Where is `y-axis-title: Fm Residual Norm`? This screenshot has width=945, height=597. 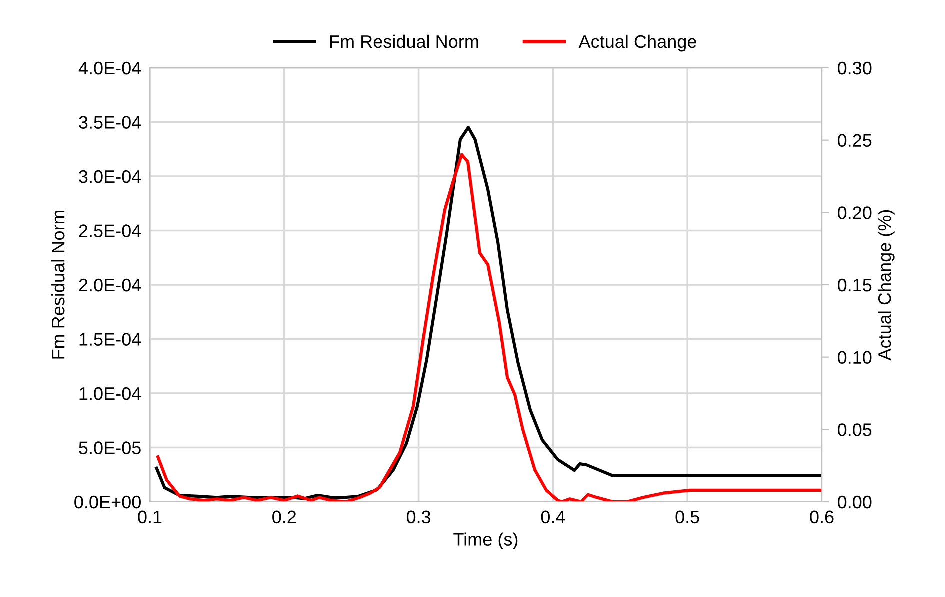 y-axis-title: Fm Residual Norm is located at coordinates (58, 284).